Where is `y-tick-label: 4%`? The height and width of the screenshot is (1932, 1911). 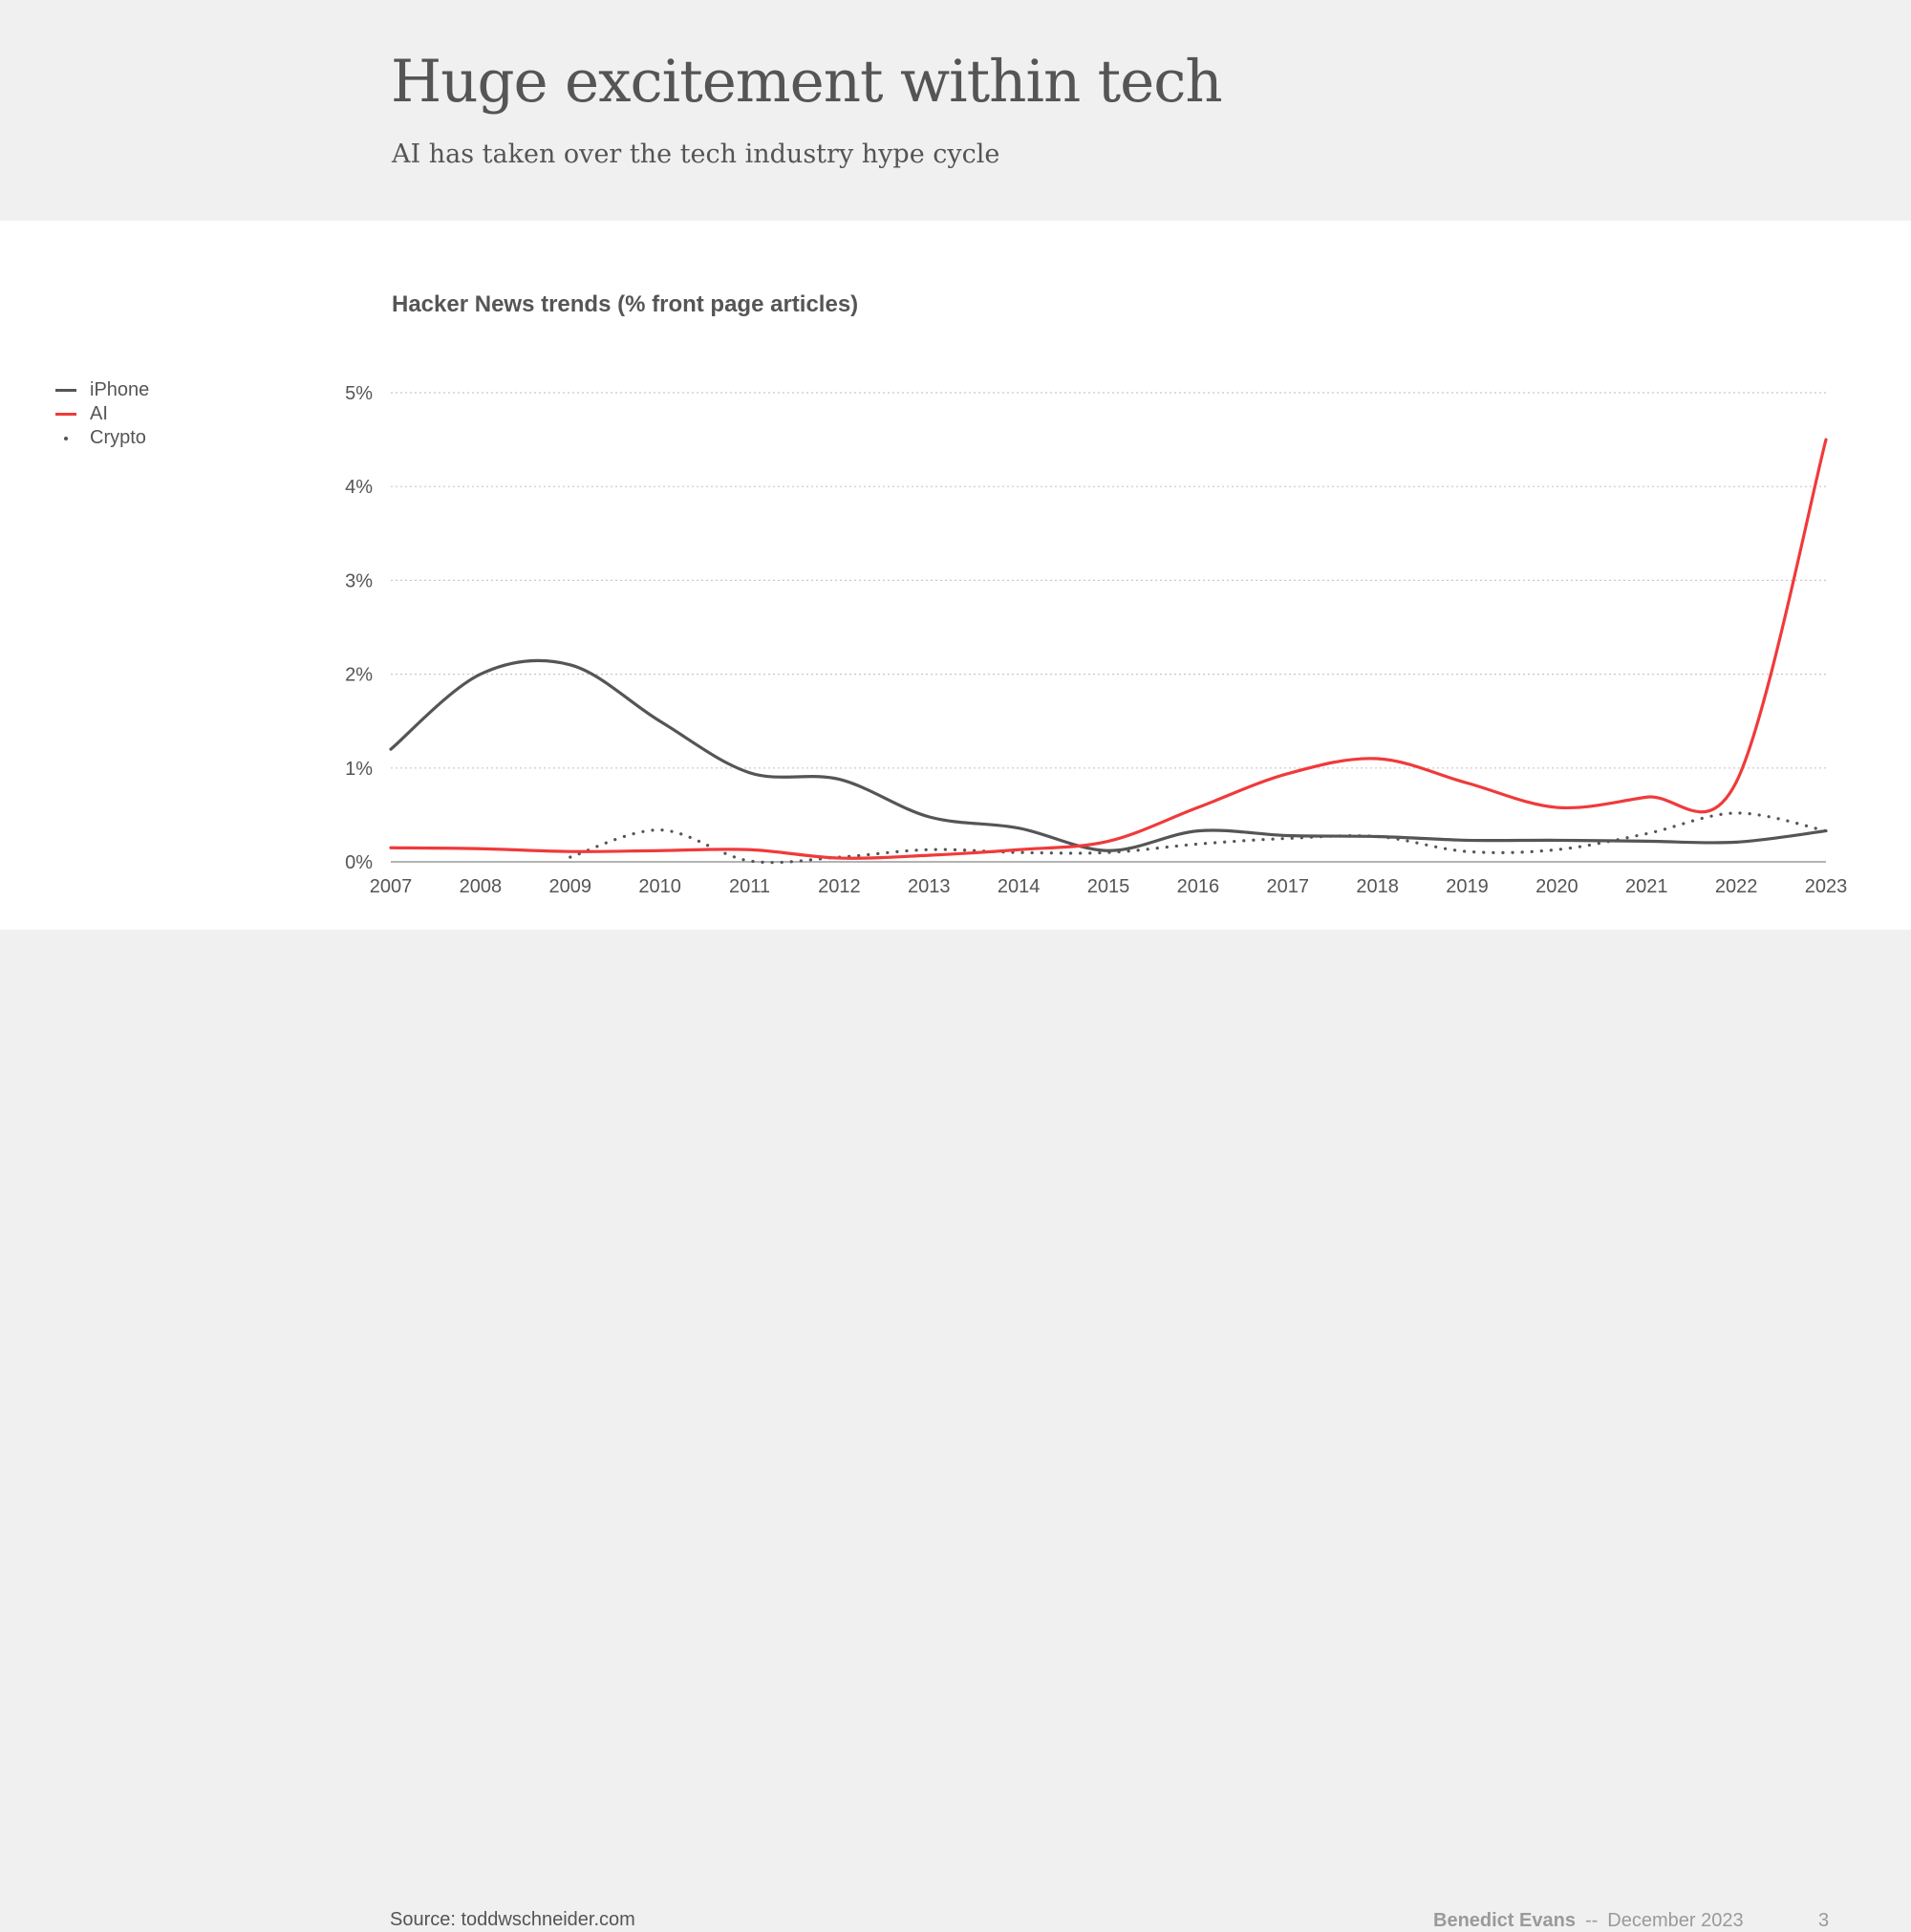
y-tick-label: 4% is located at coordinates (359, 487).